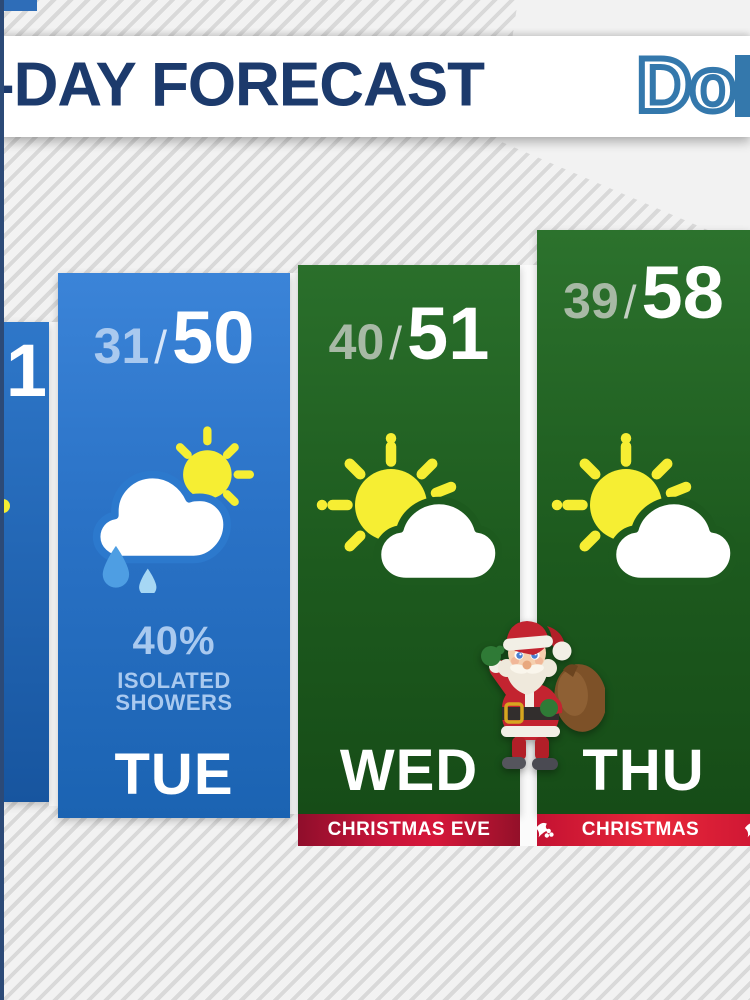  Describe the element at coordinates (409, 770) in the screenshot. I see `day-label-wed: WED` at that location.